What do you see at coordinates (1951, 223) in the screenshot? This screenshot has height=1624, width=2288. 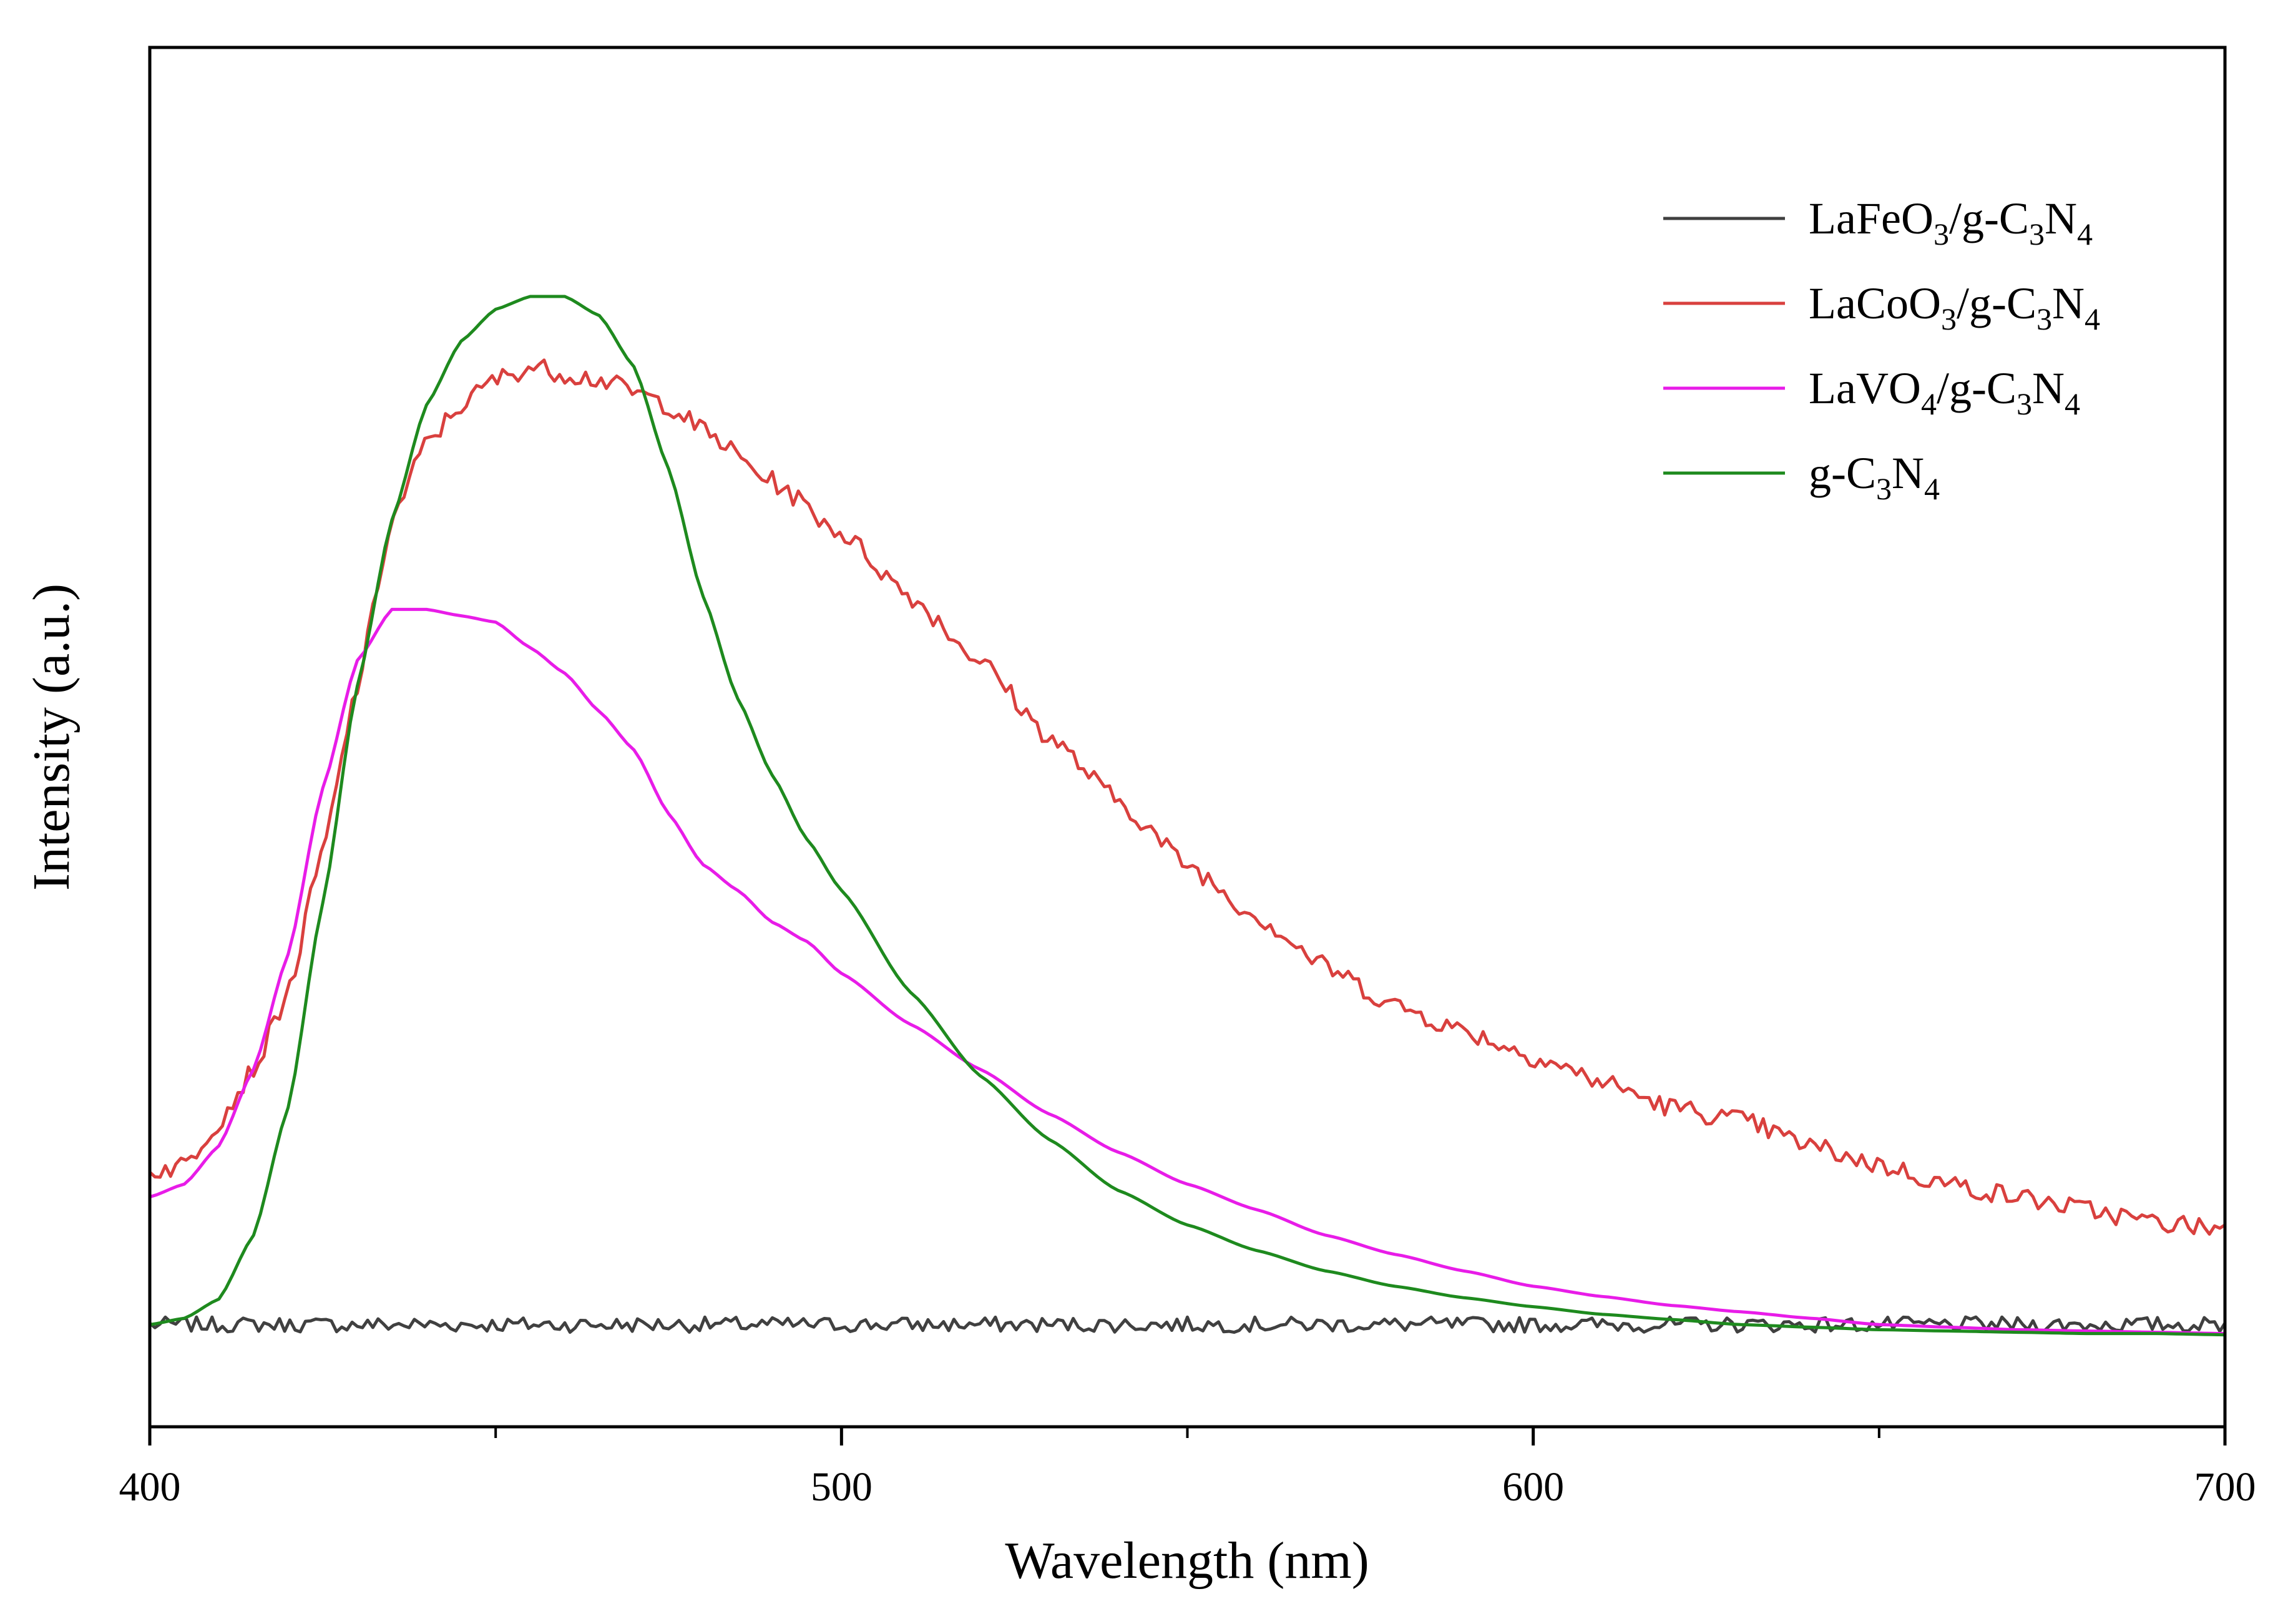 I see `legend-label-0: LaFeO3/g-C3N4` at bounding box center [1951, 223].